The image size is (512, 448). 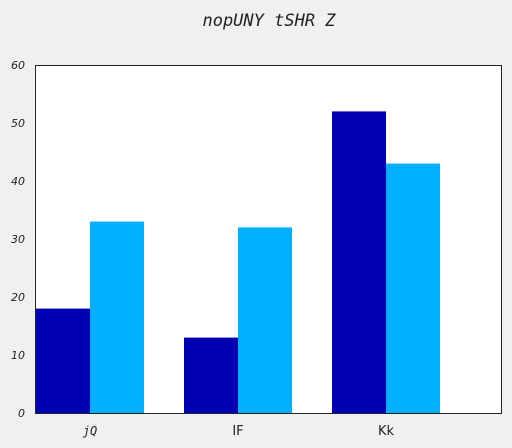 What do you see at coordinates (90, 431) in the screenshot?
I see `x-tick-label: jQ` at bounding box center [90, 431].